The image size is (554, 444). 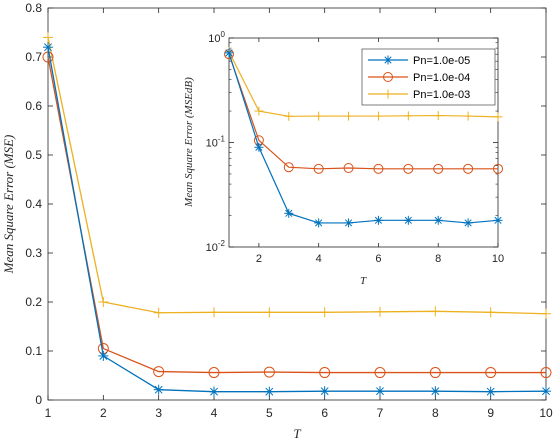 What do you see at coordinates (498, 259) in the screenshot?
I see `inset-x-tick-label: 10` at bounding box center [498, 259].